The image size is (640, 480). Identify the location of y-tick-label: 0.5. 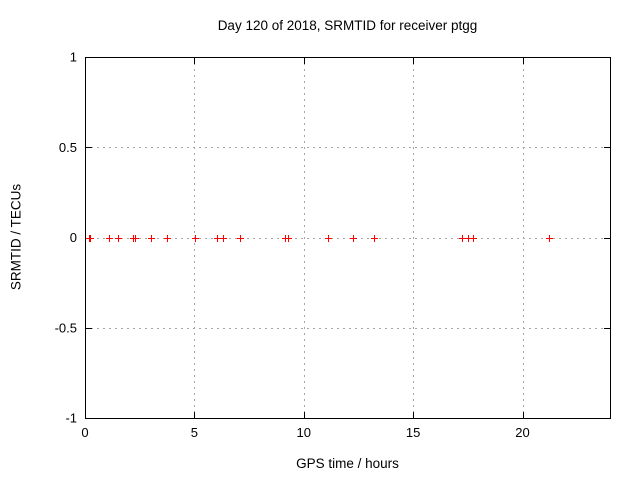
(68, 147).